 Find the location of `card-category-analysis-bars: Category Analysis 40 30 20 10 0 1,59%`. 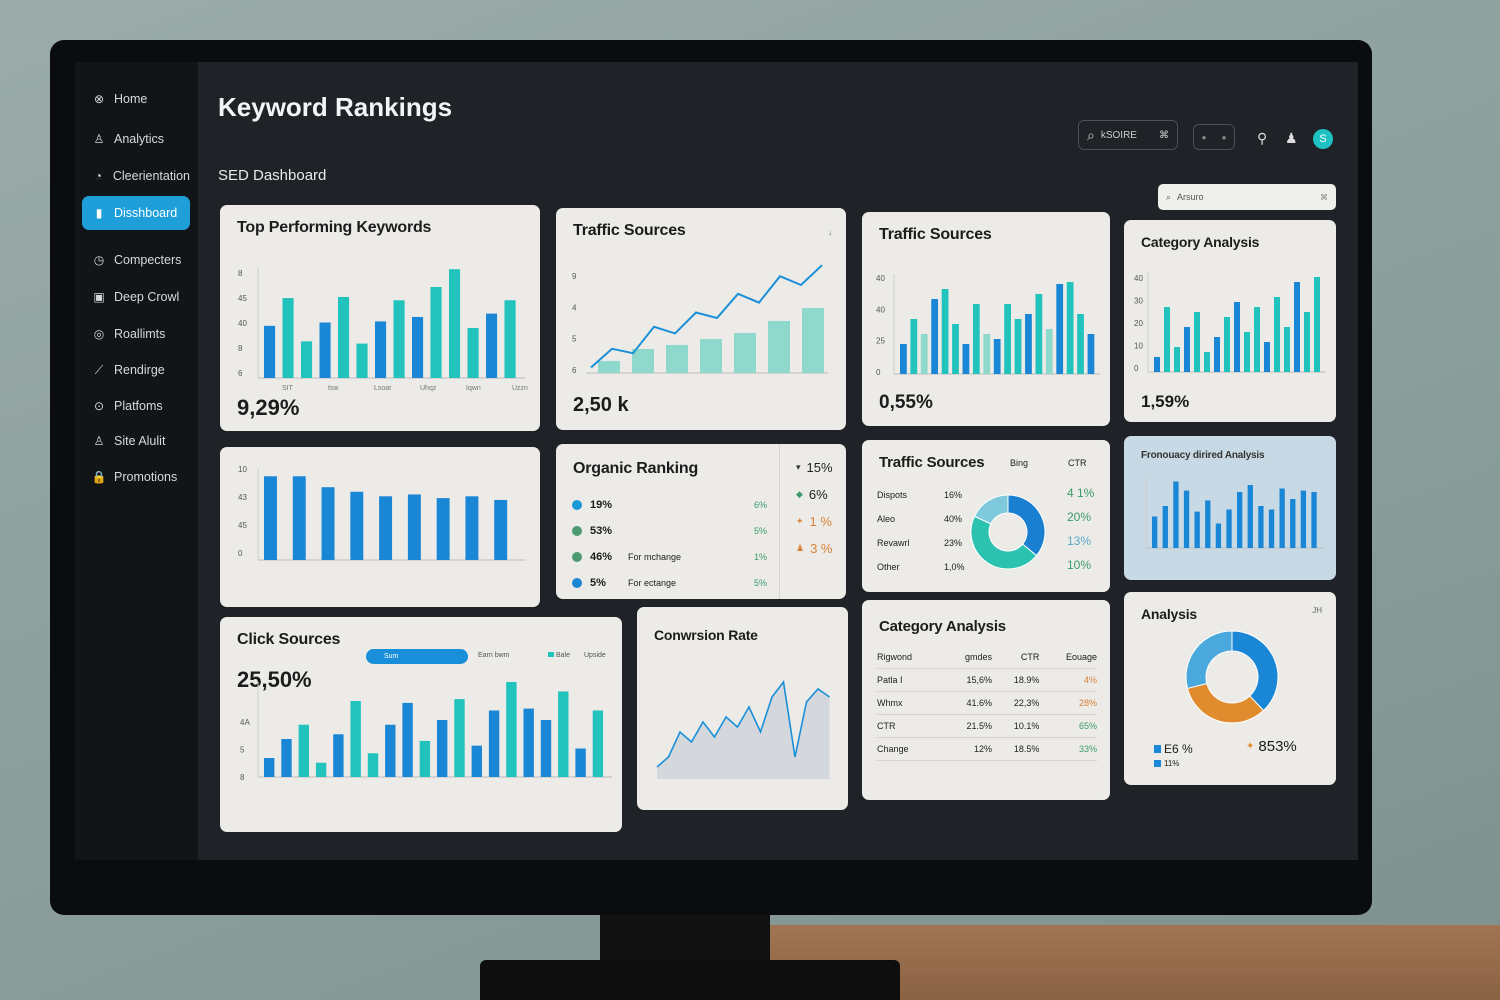

card-category-analysis-bars: Category Analysis 40 30 20 10 0 1,59% is located at coordinates (1230, 321).